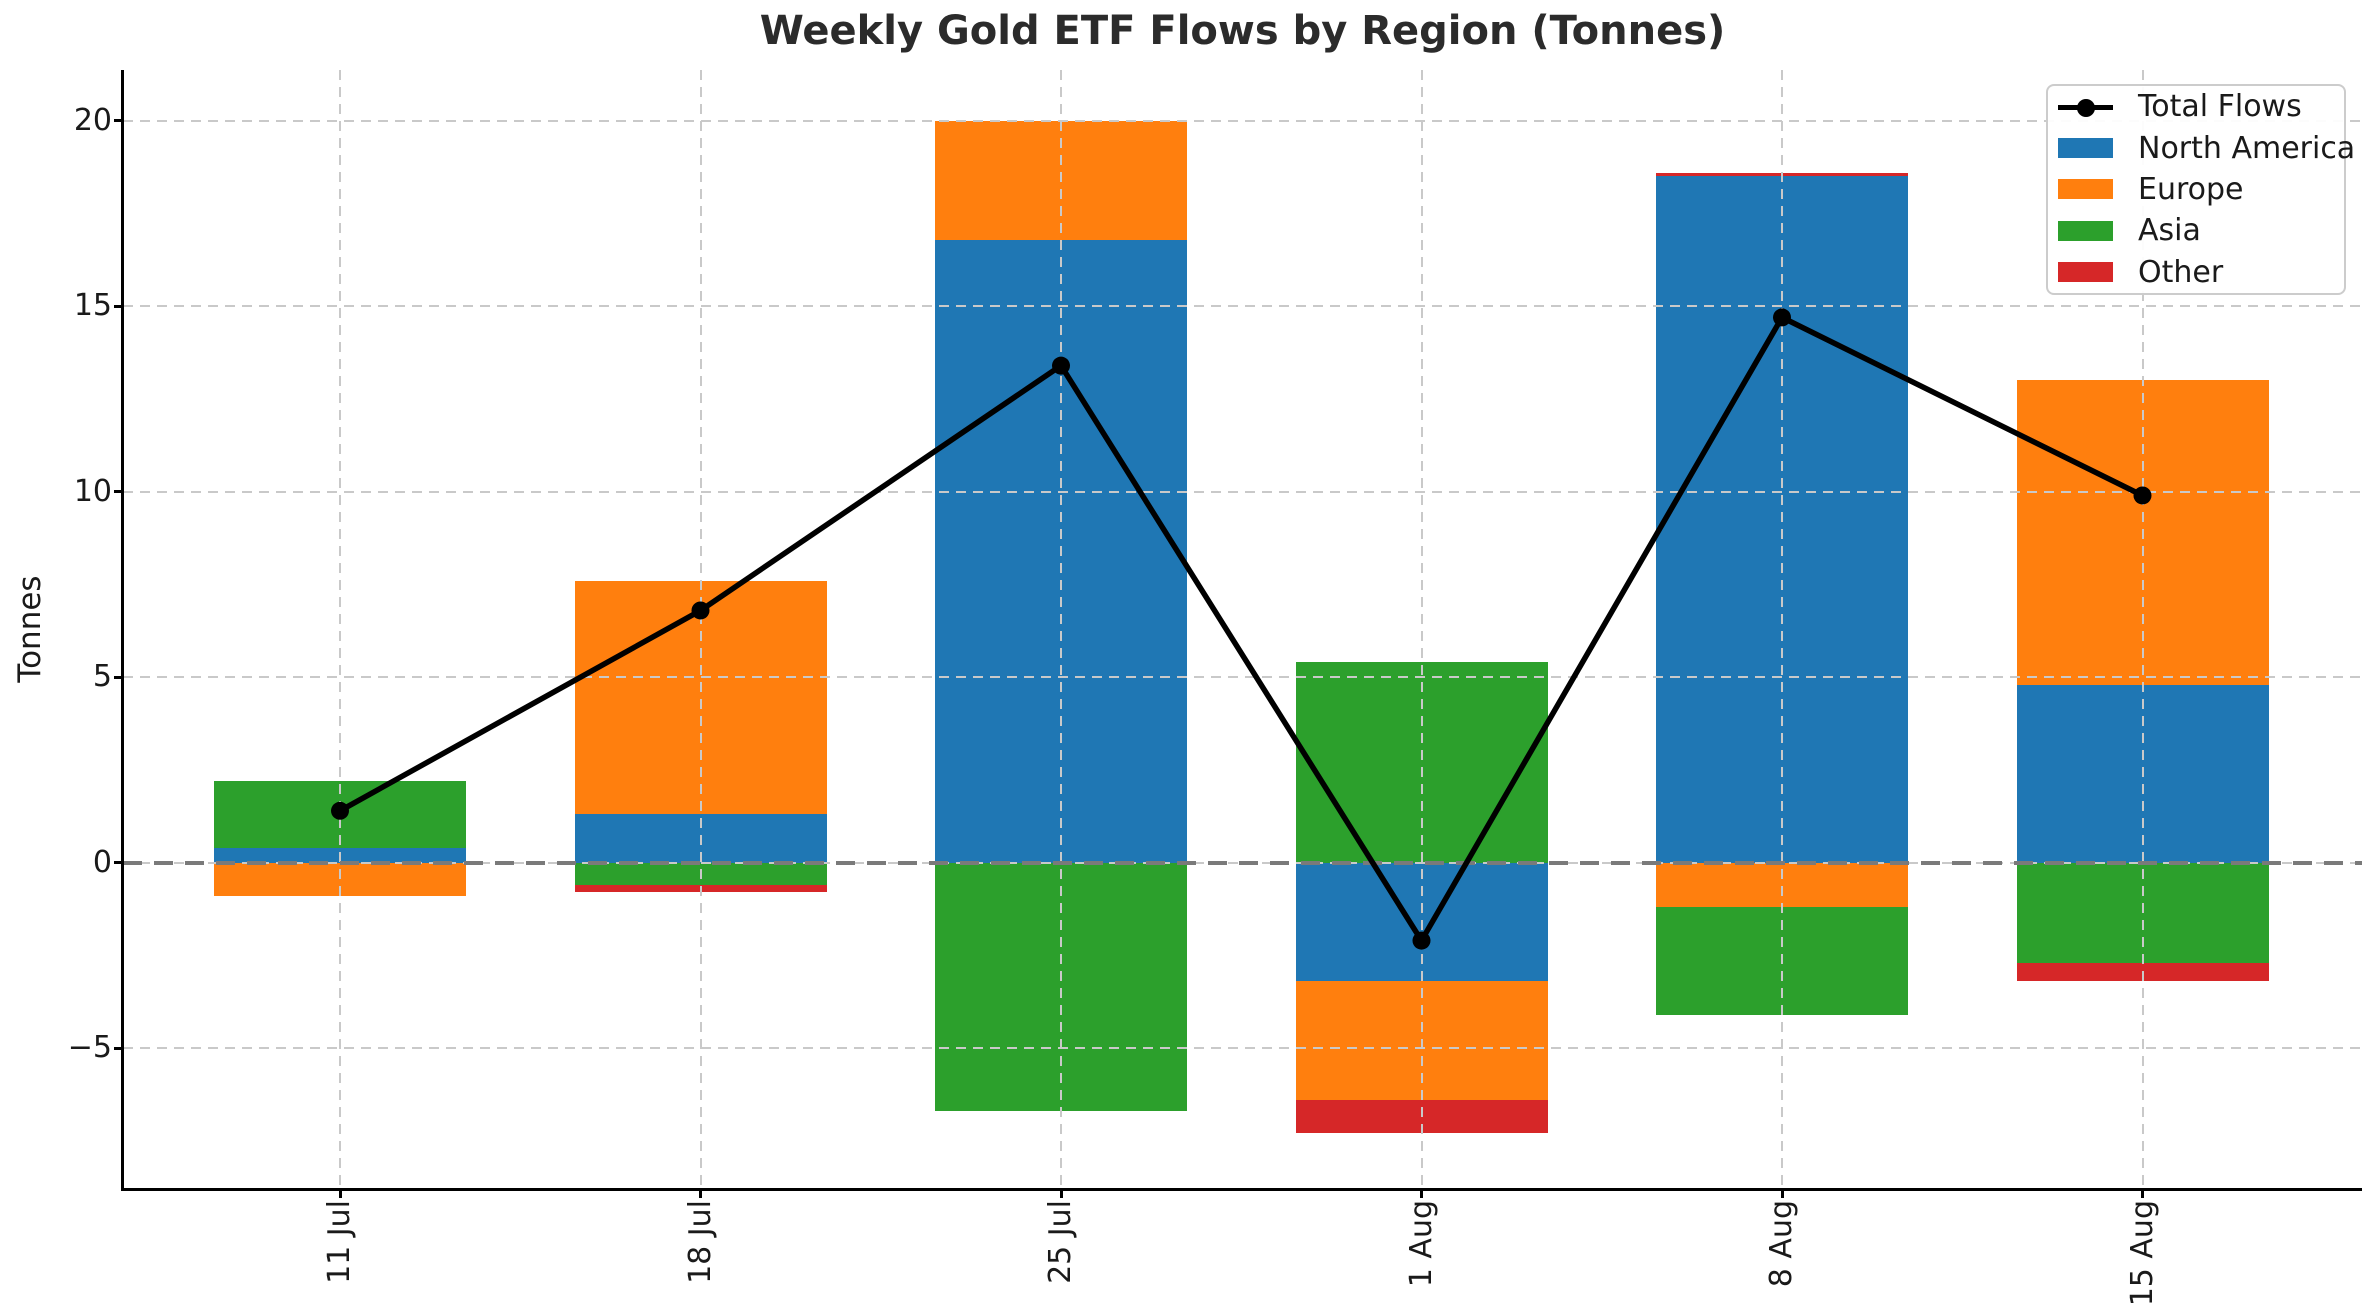 The height and width of the screenshot is (1316, 2379). Describe the element at coordinates (122, 630) in the screenshot. I see `y-axis-spine` at that location.